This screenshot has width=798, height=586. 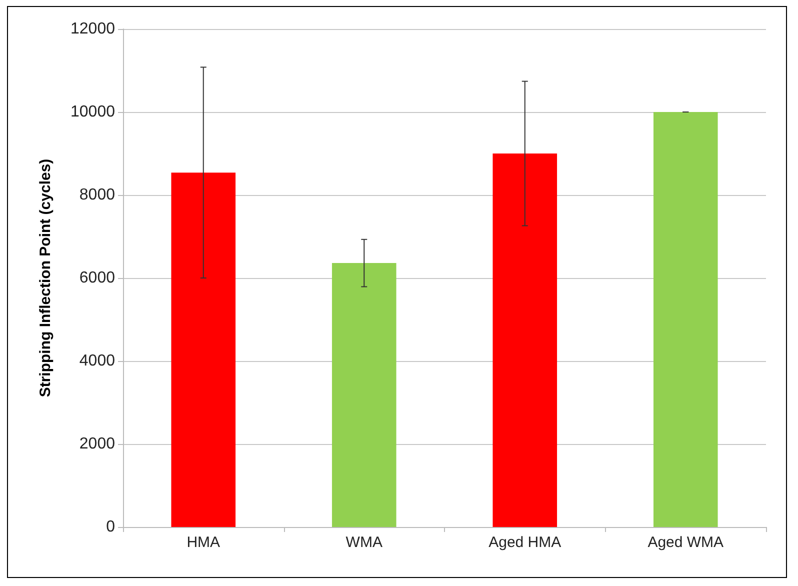 I want to click on y-tick-label: 12000, so click(x=93, y=29).